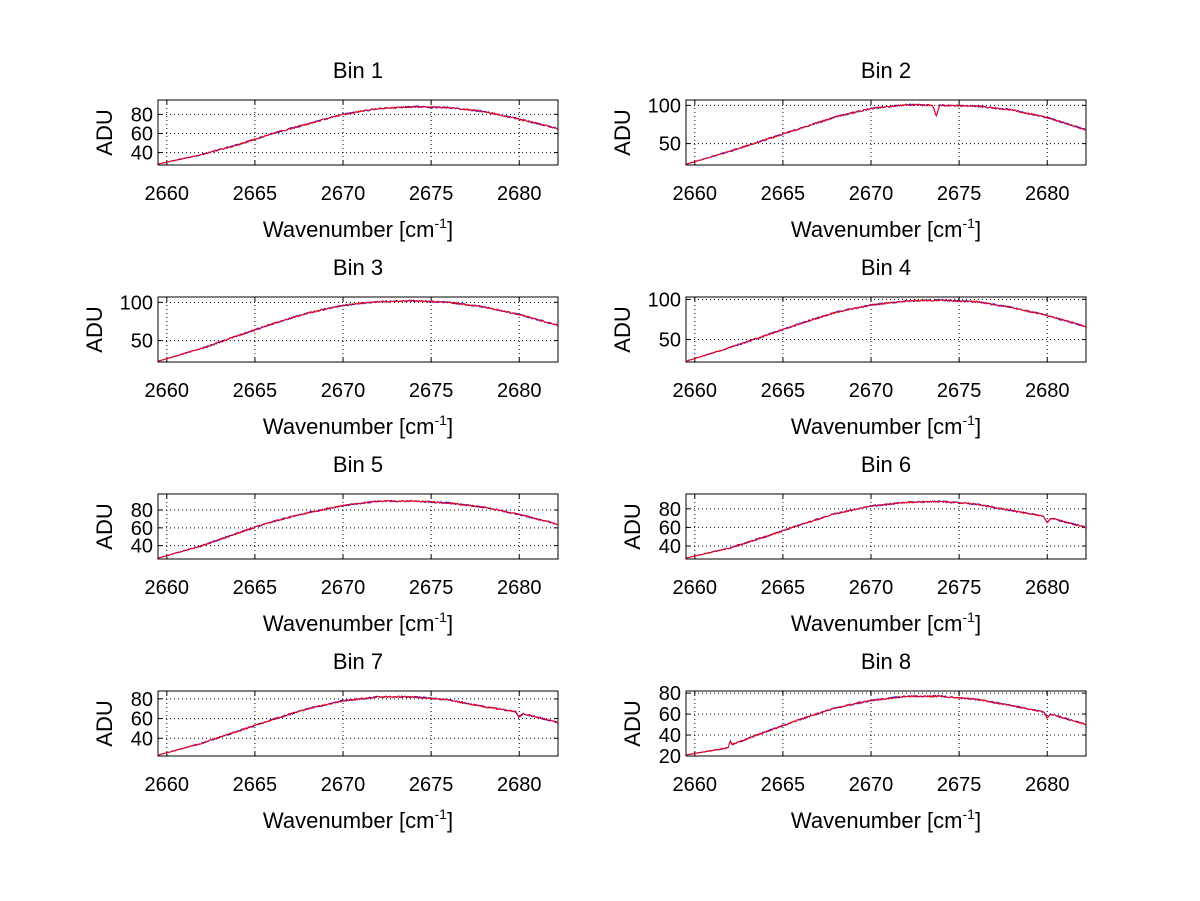  Describe the element at coordinates (959, 588) in the screenshot. I see `bin6-xtick-label-3: 2675` at that location.